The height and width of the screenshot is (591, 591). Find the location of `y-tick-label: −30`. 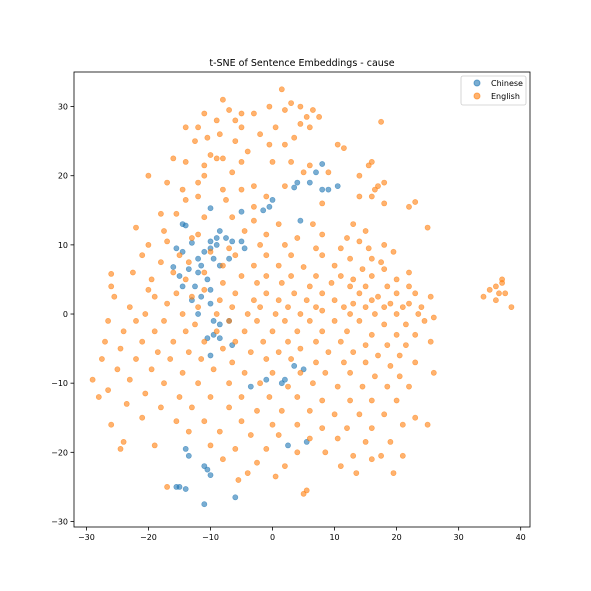

y-tick-label: −30 is located at coordinates (59, 521).